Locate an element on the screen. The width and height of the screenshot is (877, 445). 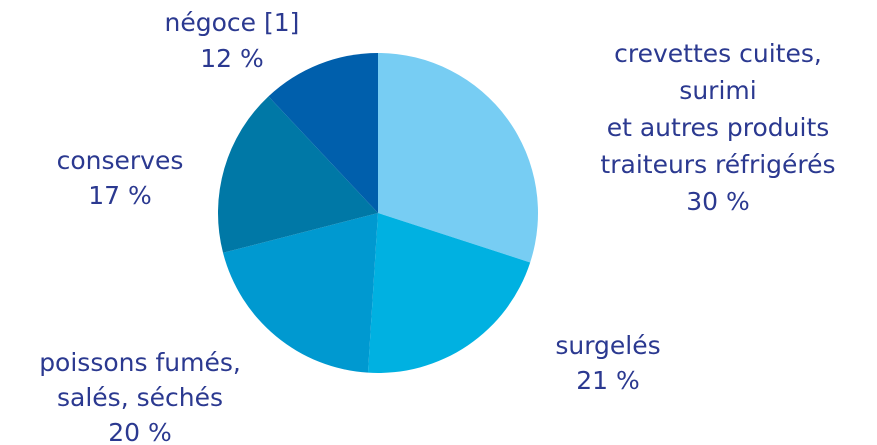
slice-label: conserves is located at coordinates (120, 160).